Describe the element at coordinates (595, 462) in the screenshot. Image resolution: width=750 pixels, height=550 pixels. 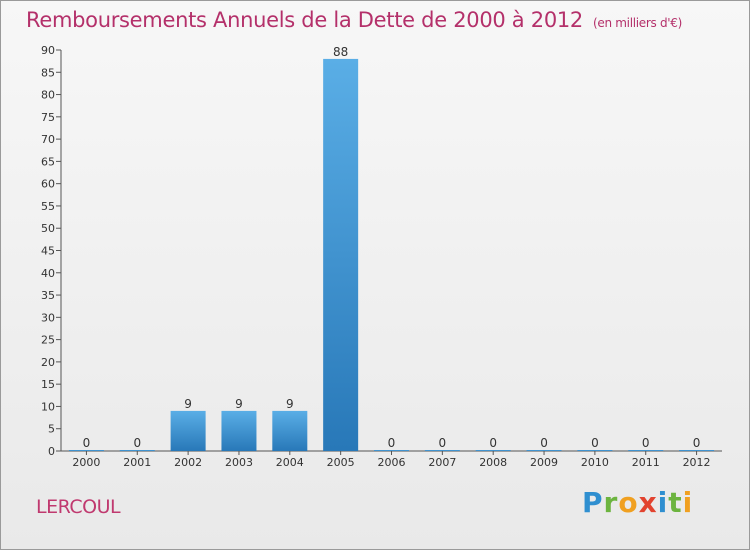
I see `x-tick-label: 2010` at that location.